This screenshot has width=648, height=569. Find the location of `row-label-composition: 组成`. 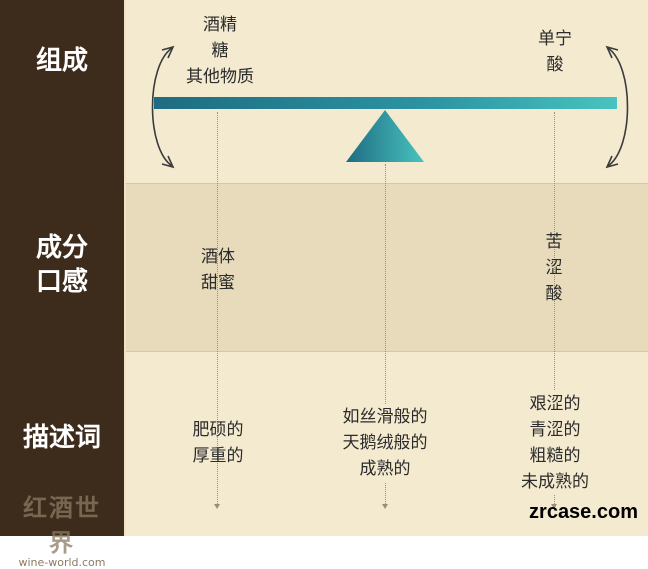

row-label-composition: 组成 is located at coordinates (61, 61).